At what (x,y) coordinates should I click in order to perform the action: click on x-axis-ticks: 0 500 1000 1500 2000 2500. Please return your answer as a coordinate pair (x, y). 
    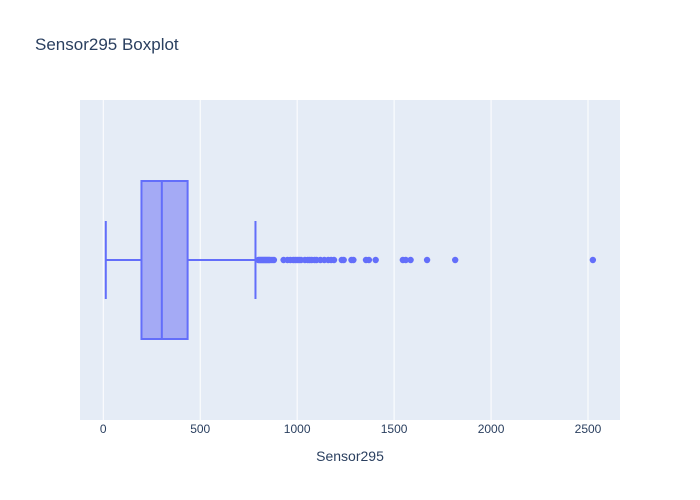
    Looking at the image, I should click on (351, 429).